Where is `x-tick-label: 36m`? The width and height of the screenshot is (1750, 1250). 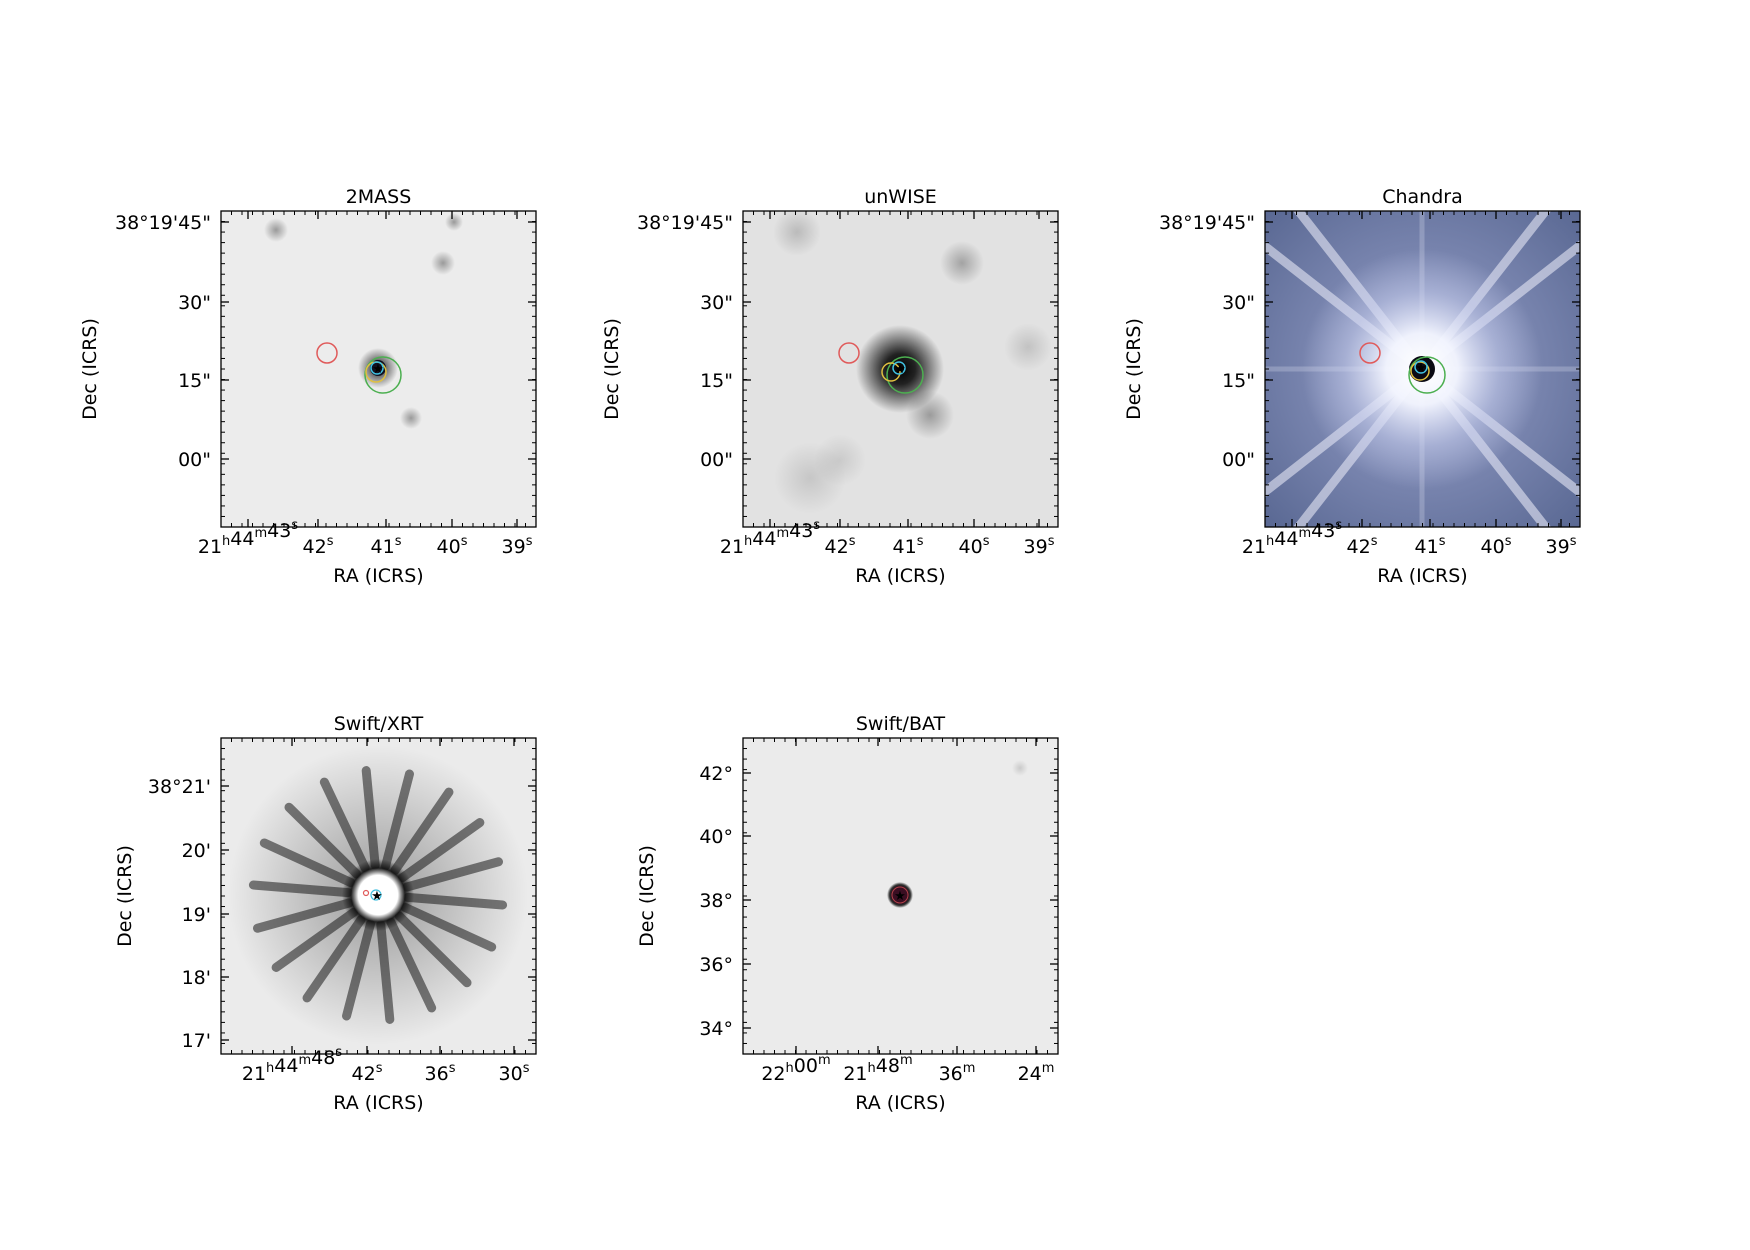
x-tick-label: 36m is located at coordinates (957, 1073).